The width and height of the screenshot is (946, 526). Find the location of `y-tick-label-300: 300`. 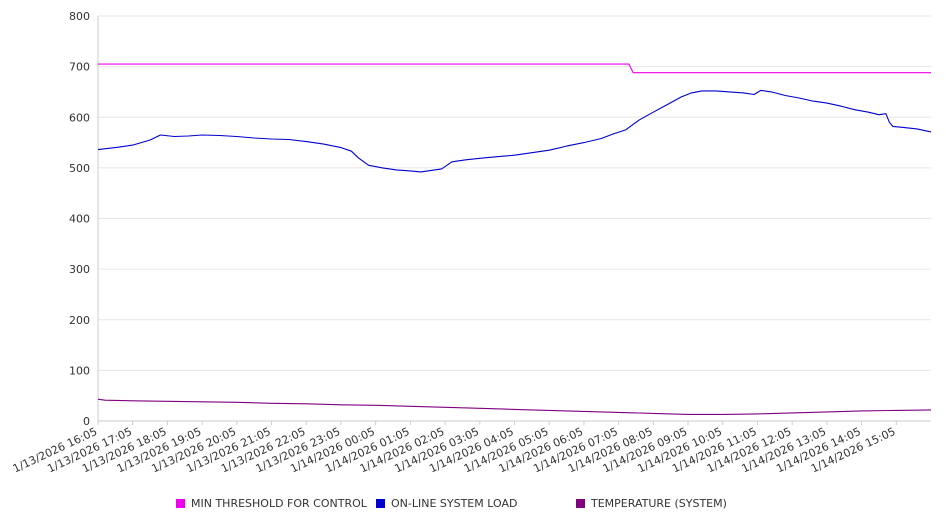

y-tick-label-300: 300 is located at coordinates (79, 269).